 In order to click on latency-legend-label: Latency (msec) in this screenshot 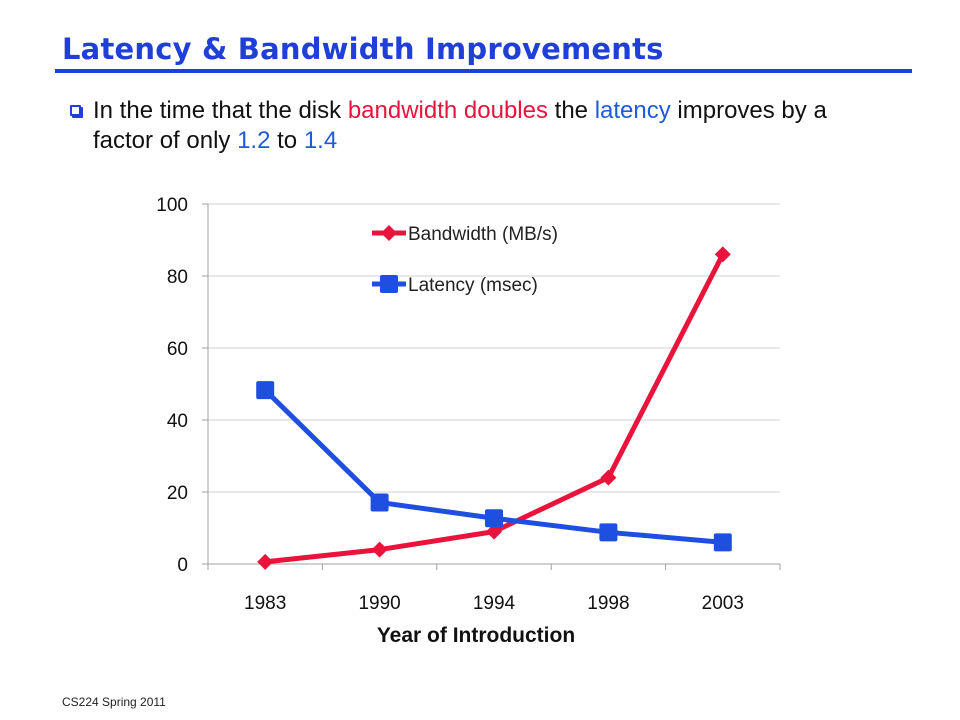, I will do `click(473, 285)`.